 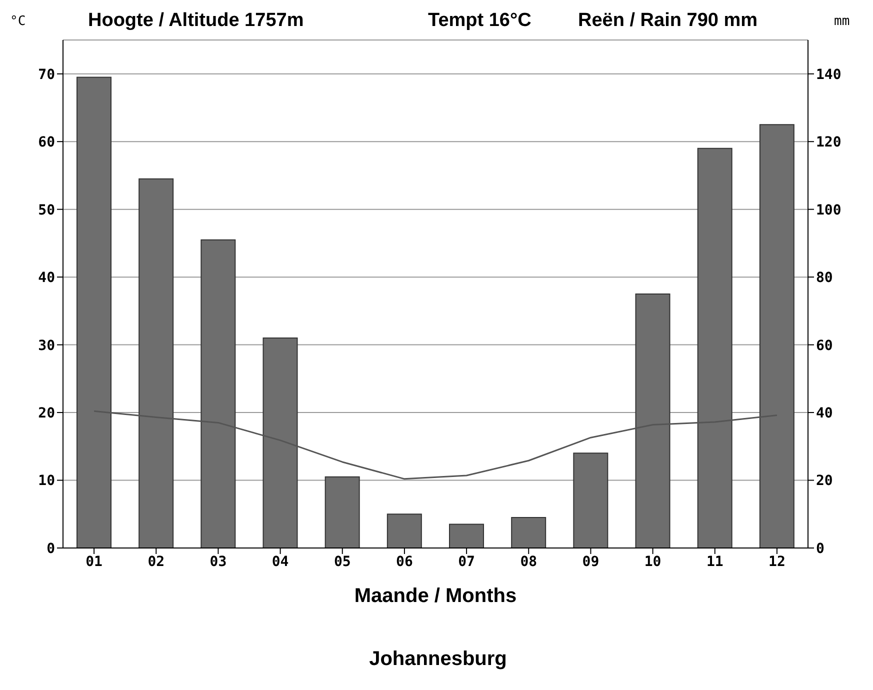 What do you see at coordinates (94, 562) in the screenshot?
I see `x-tick-label: 01` at bounding box center [94, 562].